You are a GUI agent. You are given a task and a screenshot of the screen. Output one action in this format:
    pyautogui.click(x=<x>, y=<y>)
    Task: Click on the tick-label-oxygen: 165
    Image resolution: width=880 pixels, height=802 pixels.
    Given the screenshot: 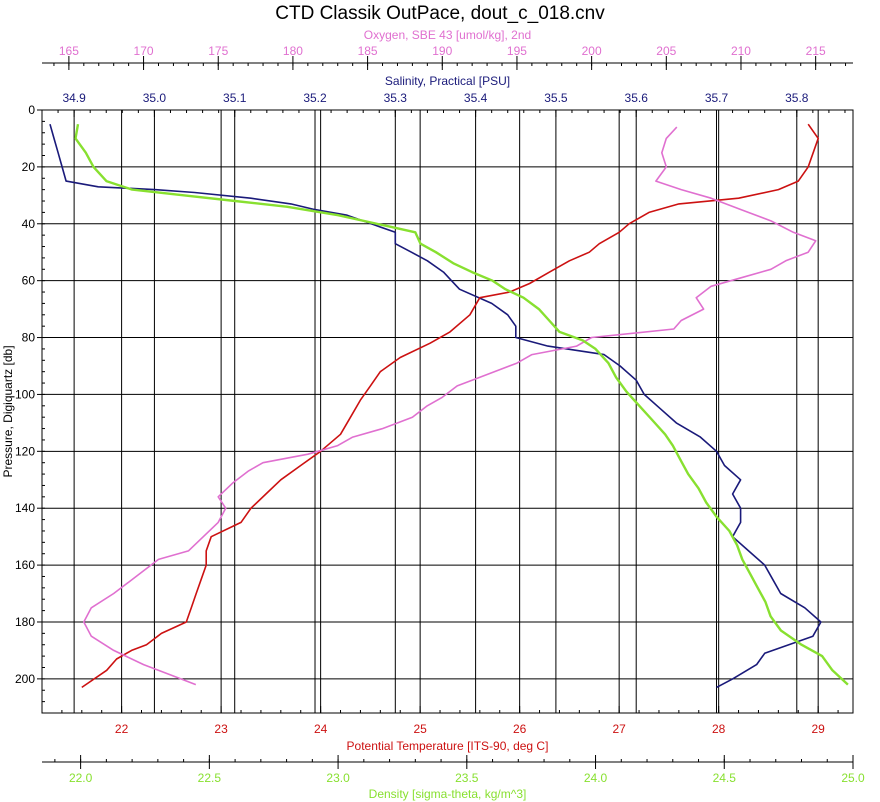 What is the action you would take?
    pyautogui.click(x=69, y=51)
    